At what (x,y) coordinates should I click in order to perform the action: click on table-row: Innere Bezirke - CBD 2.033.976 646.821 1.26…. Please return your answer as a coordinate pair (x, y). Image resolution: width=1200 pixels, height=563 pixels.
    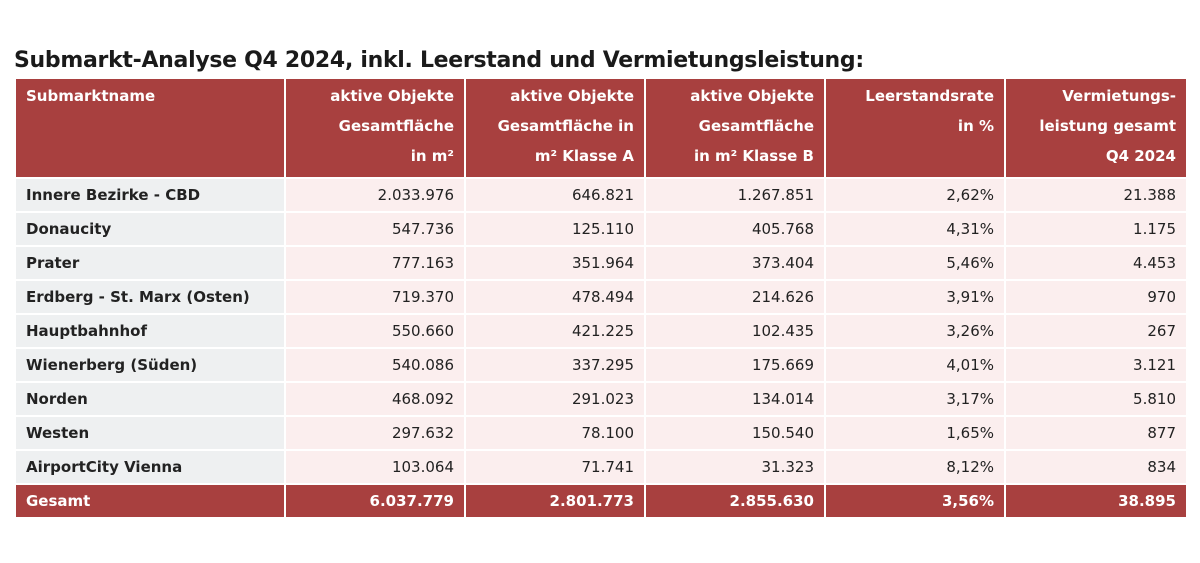
    Looking at the image, I should click on (601, 195).